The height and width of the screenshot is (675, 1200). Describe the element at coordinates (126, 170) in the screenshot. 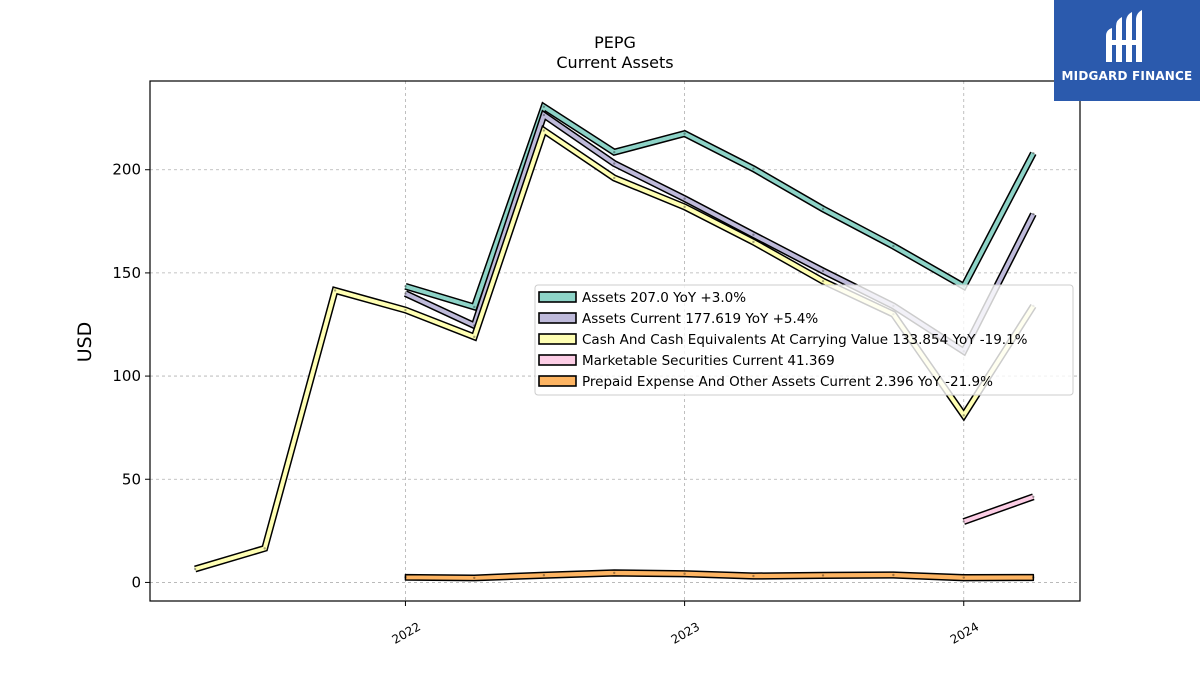

I see `y-tick-label: 200` at that location.